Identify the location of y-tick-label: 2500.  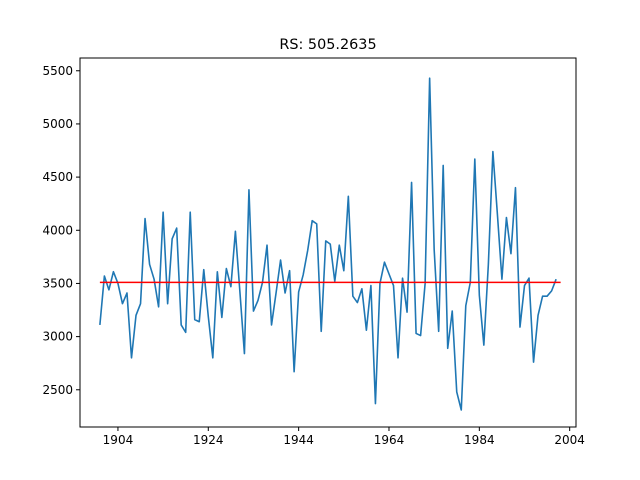
(57, 390).